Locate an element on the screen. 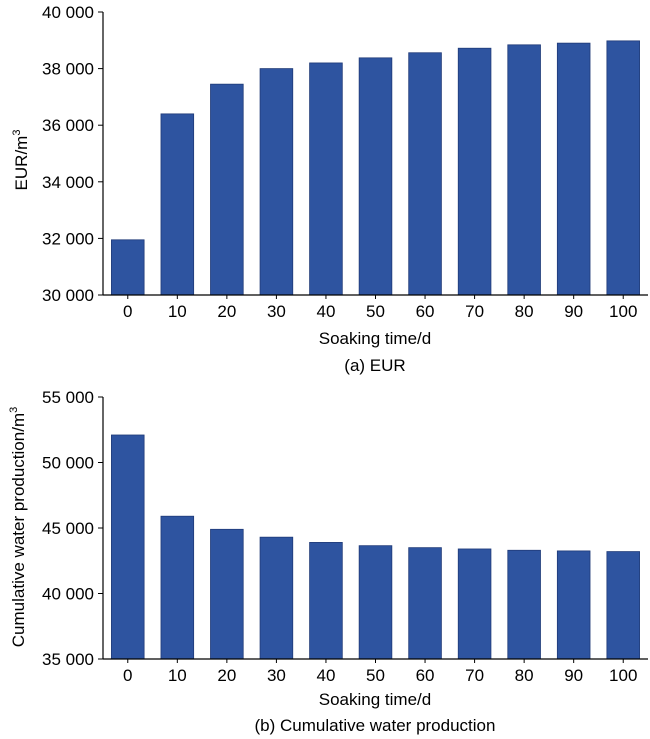  y-tick-label-eur-32000: 32 000 is located at coordinates (68, 238).